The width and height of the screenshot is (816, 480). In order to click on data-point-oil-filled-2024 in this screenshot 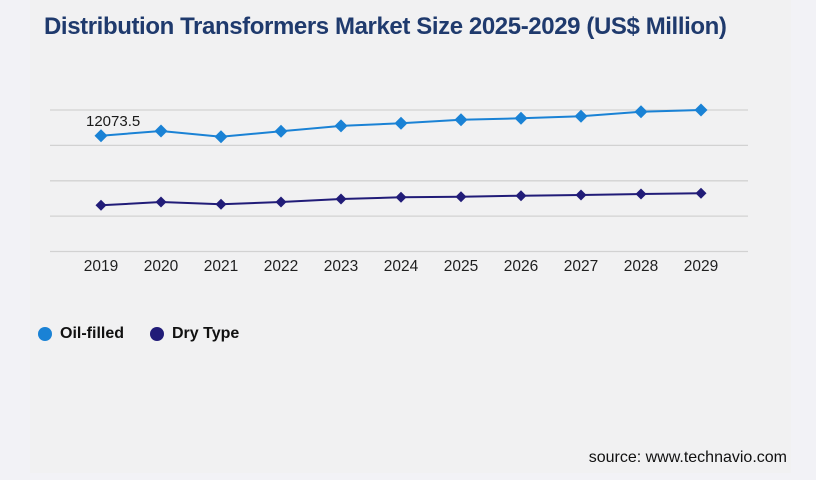, I will do `click(401, 123)`.